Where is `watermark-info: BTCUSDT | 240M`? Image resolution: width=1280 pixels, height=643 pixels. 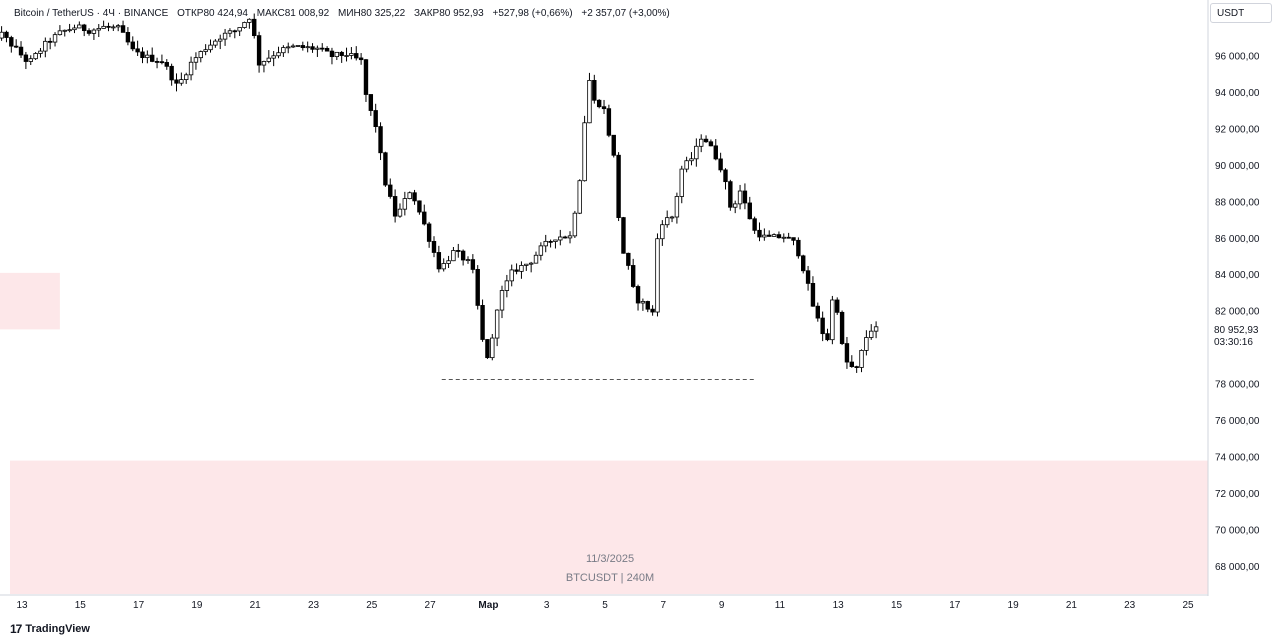
watermark-info: BTCUSDT | 240M is located at coordinates (610, 578).